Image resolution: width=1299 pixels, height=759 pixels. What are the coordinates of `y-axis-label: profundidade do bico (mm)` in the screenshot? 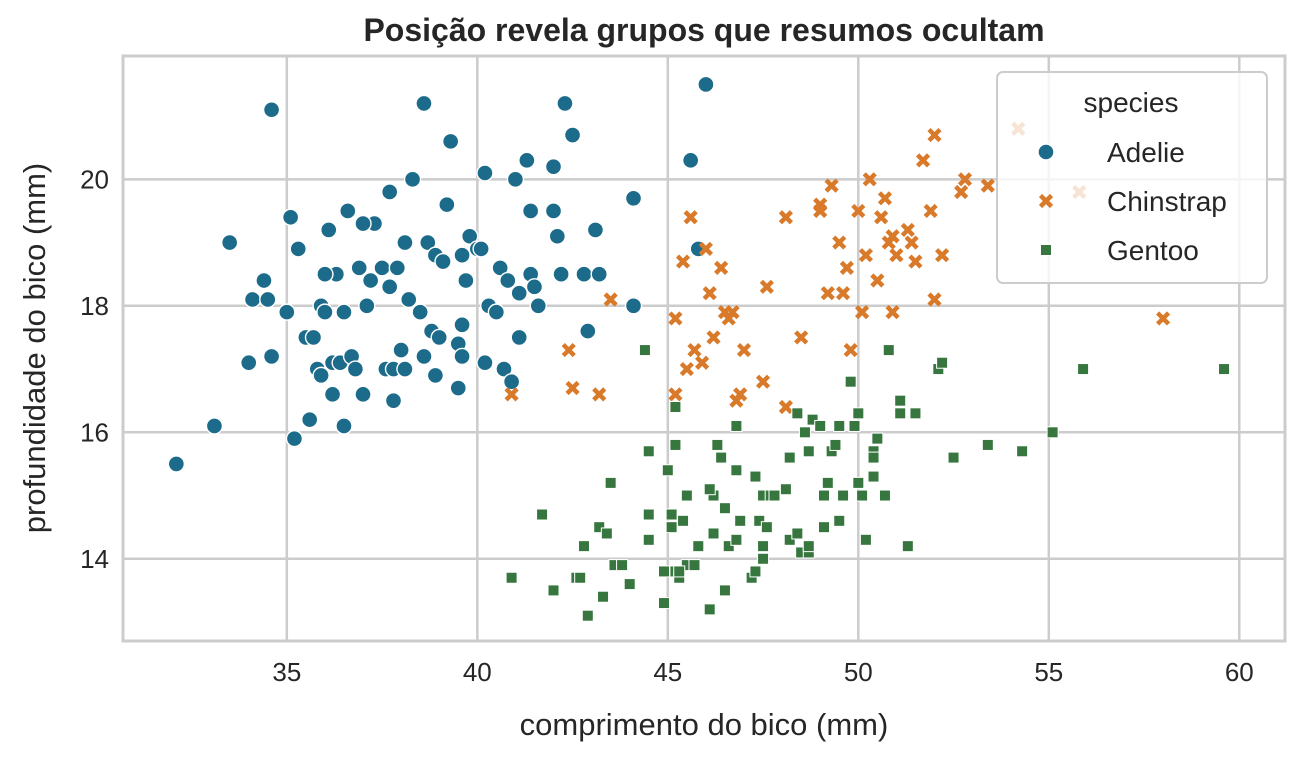 It's located at (34, 348).